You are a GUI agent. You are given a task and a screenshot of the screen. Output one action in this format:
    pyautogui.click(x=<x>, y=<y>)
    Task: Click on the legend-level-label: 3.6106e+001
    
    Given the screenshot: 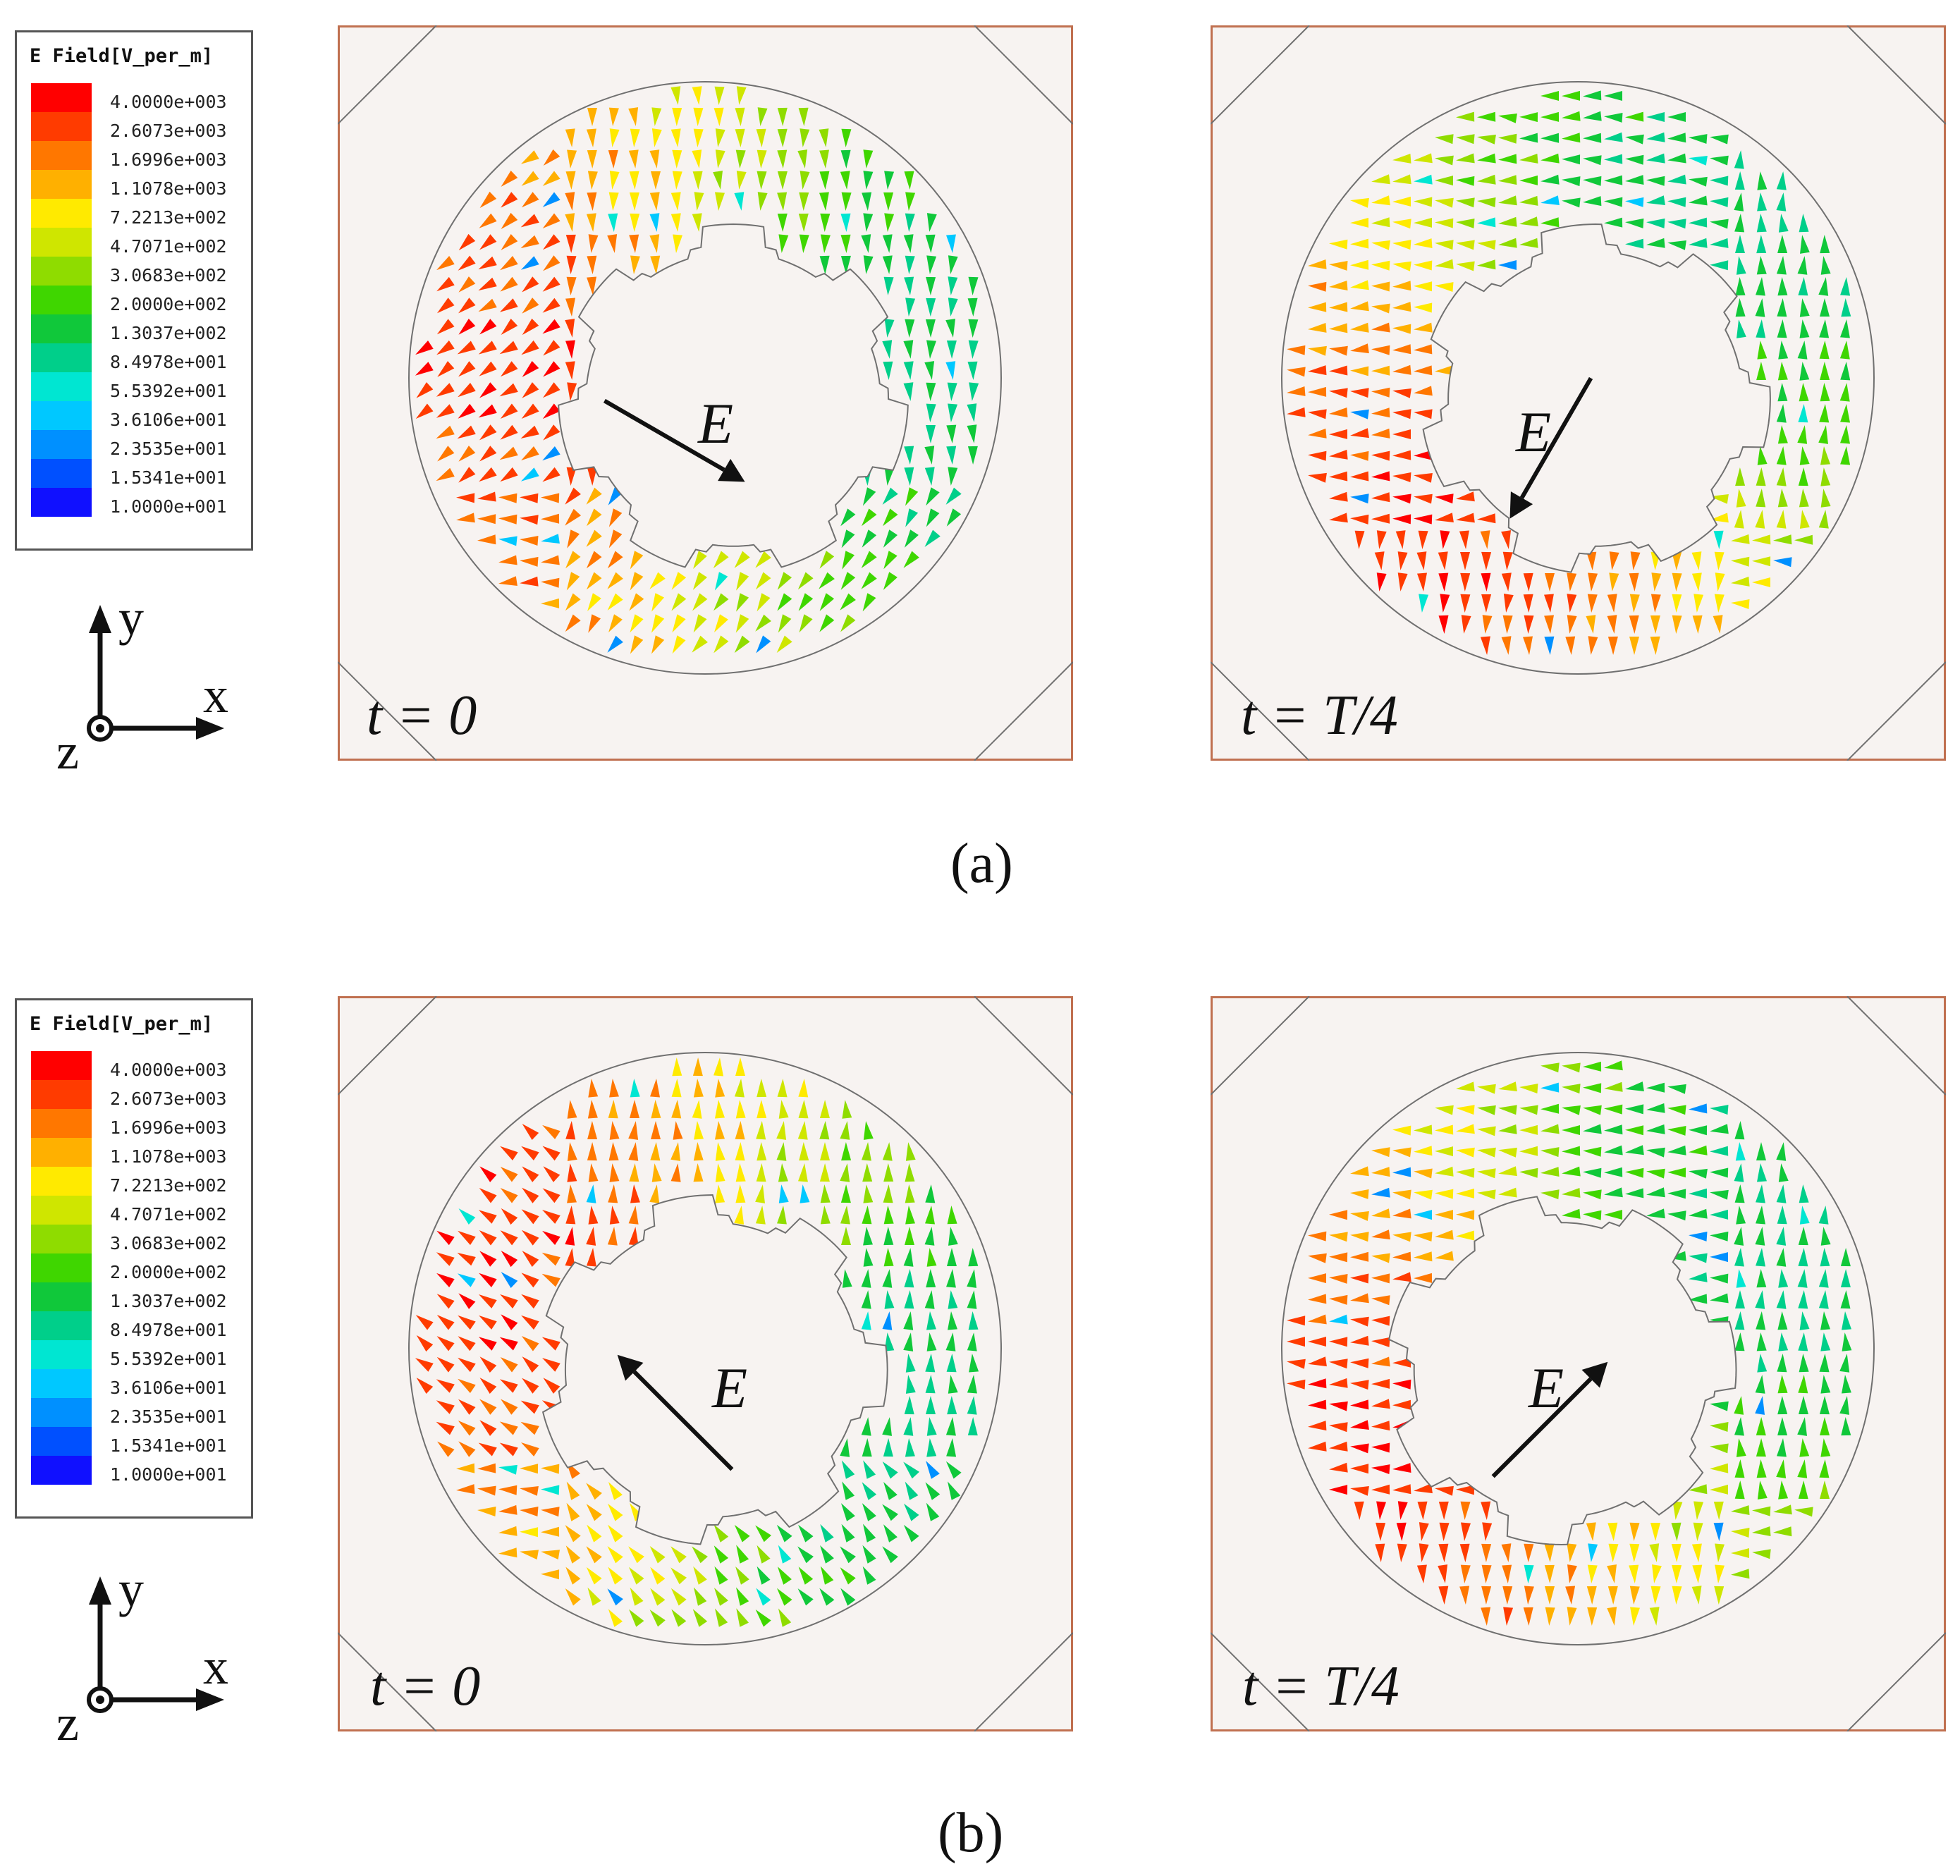 What is the action you would take?
    pyautogui.click(x=168, y=1388)
    